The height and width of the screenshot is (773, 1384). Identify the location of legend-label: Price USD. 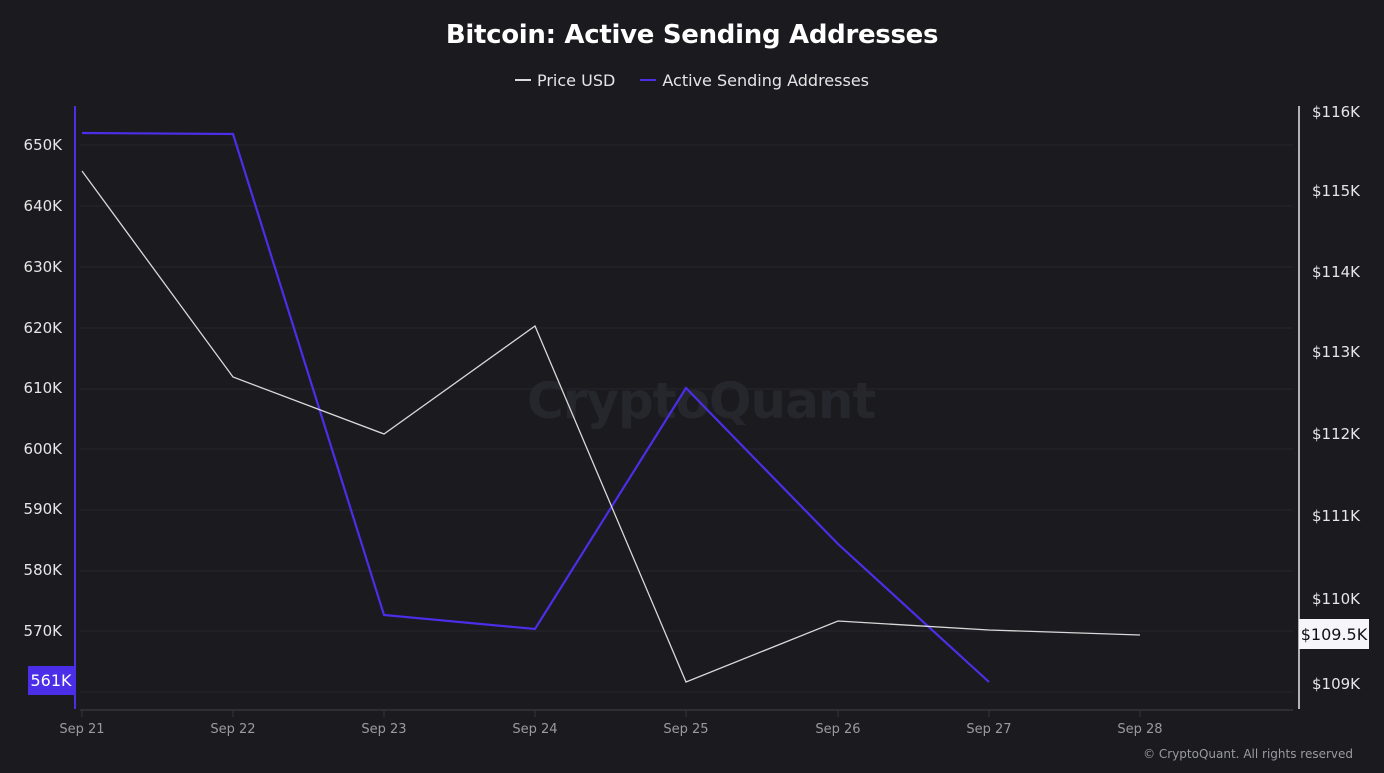
(576, 80).